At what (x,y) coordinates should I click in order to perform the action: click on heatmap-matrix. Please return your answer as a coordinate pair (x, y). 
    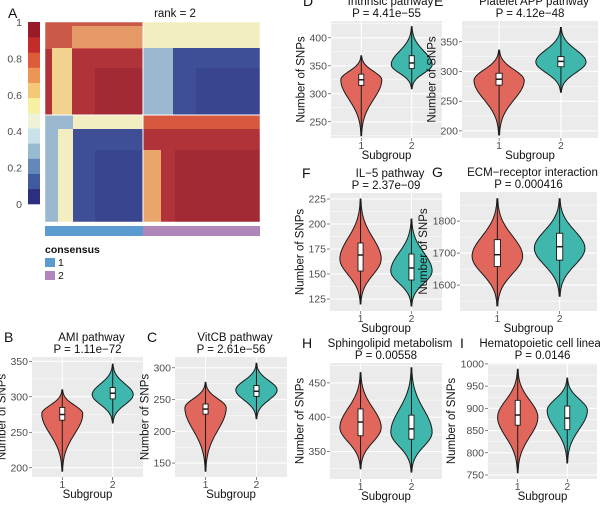
    Looking at the image, I should click on (152, 122).